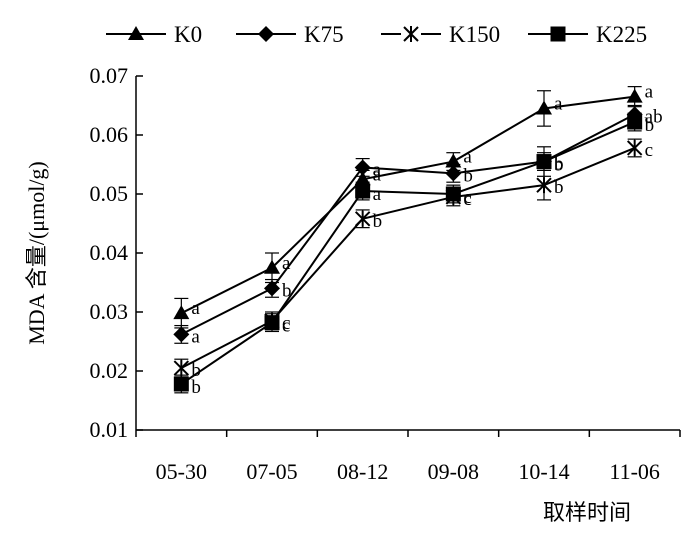 The image size is (688, 537). I want to click on significance-label: ab, so click(654, 116).